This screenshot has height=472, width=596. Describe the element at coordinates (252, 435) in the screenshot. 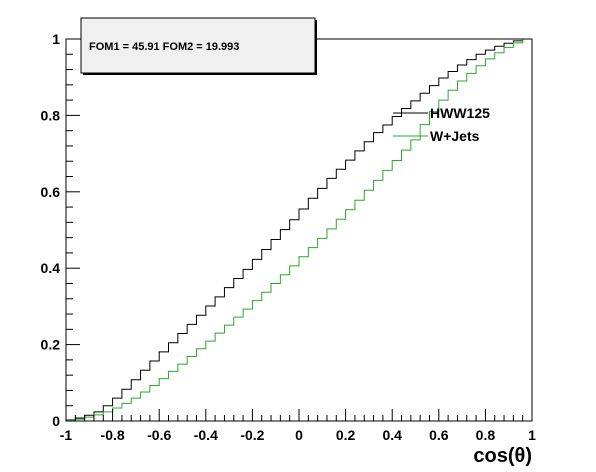

I see `x-tick-label: -0.2` at that location.